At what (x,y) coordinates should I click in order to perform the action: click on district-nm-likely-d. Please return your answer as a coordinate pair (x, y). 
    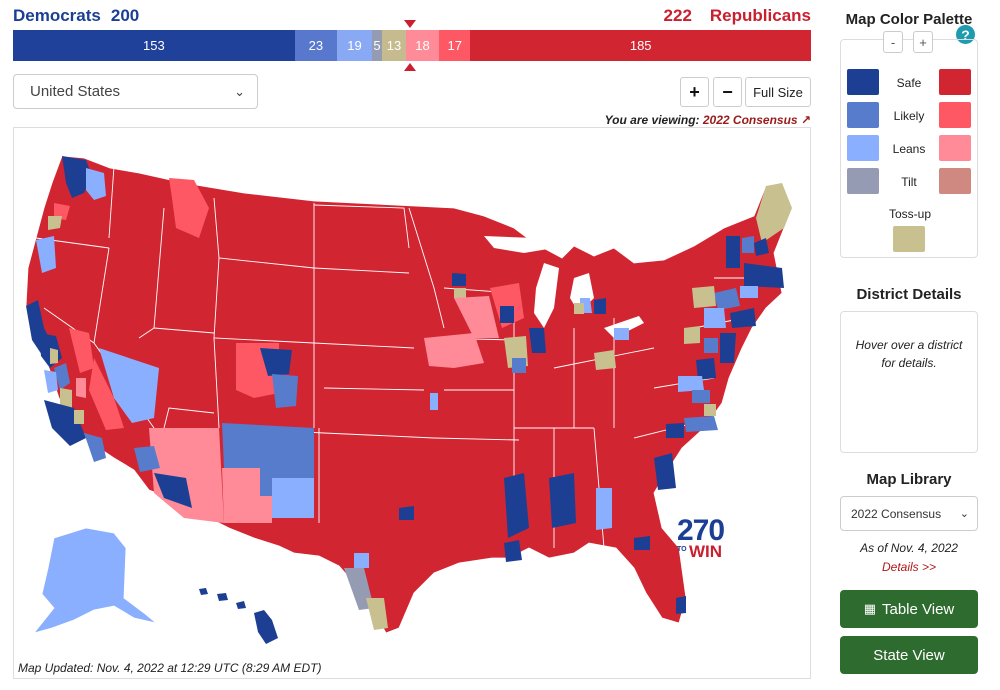
    Looking at the image, I should click on (268, 450).